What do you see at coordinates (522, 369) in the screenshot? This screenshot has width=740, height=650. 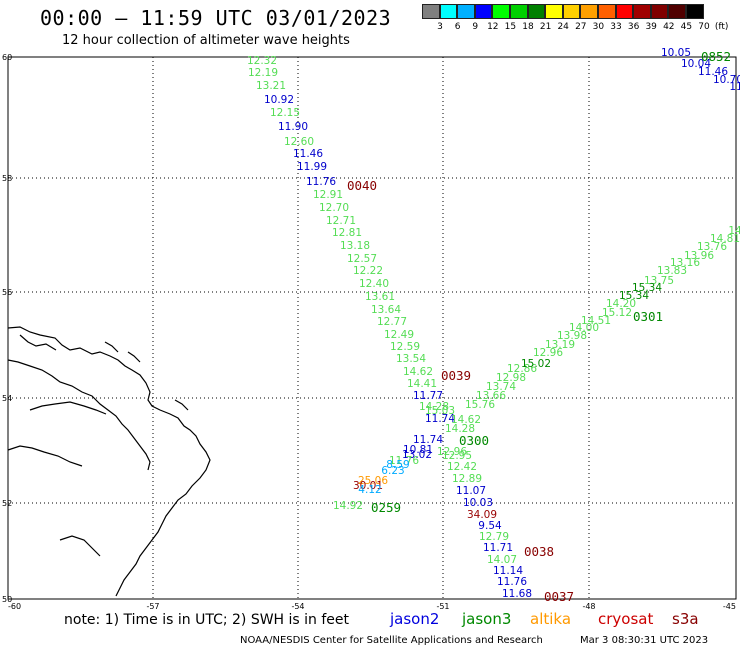 I see `swh-value: 12.86` at bounding box center [522, 369].